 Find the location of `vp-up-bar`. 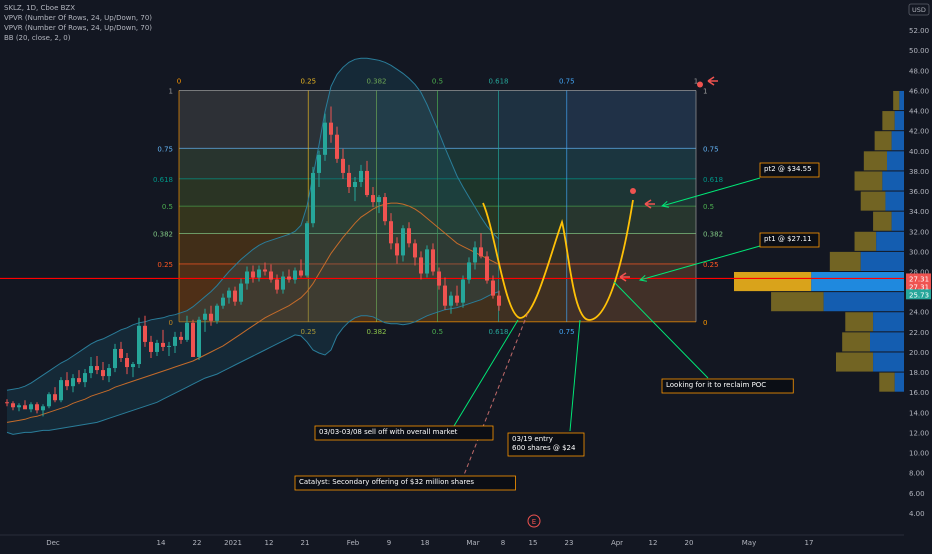

vp-up-bar is located at coordinates (890, 241).